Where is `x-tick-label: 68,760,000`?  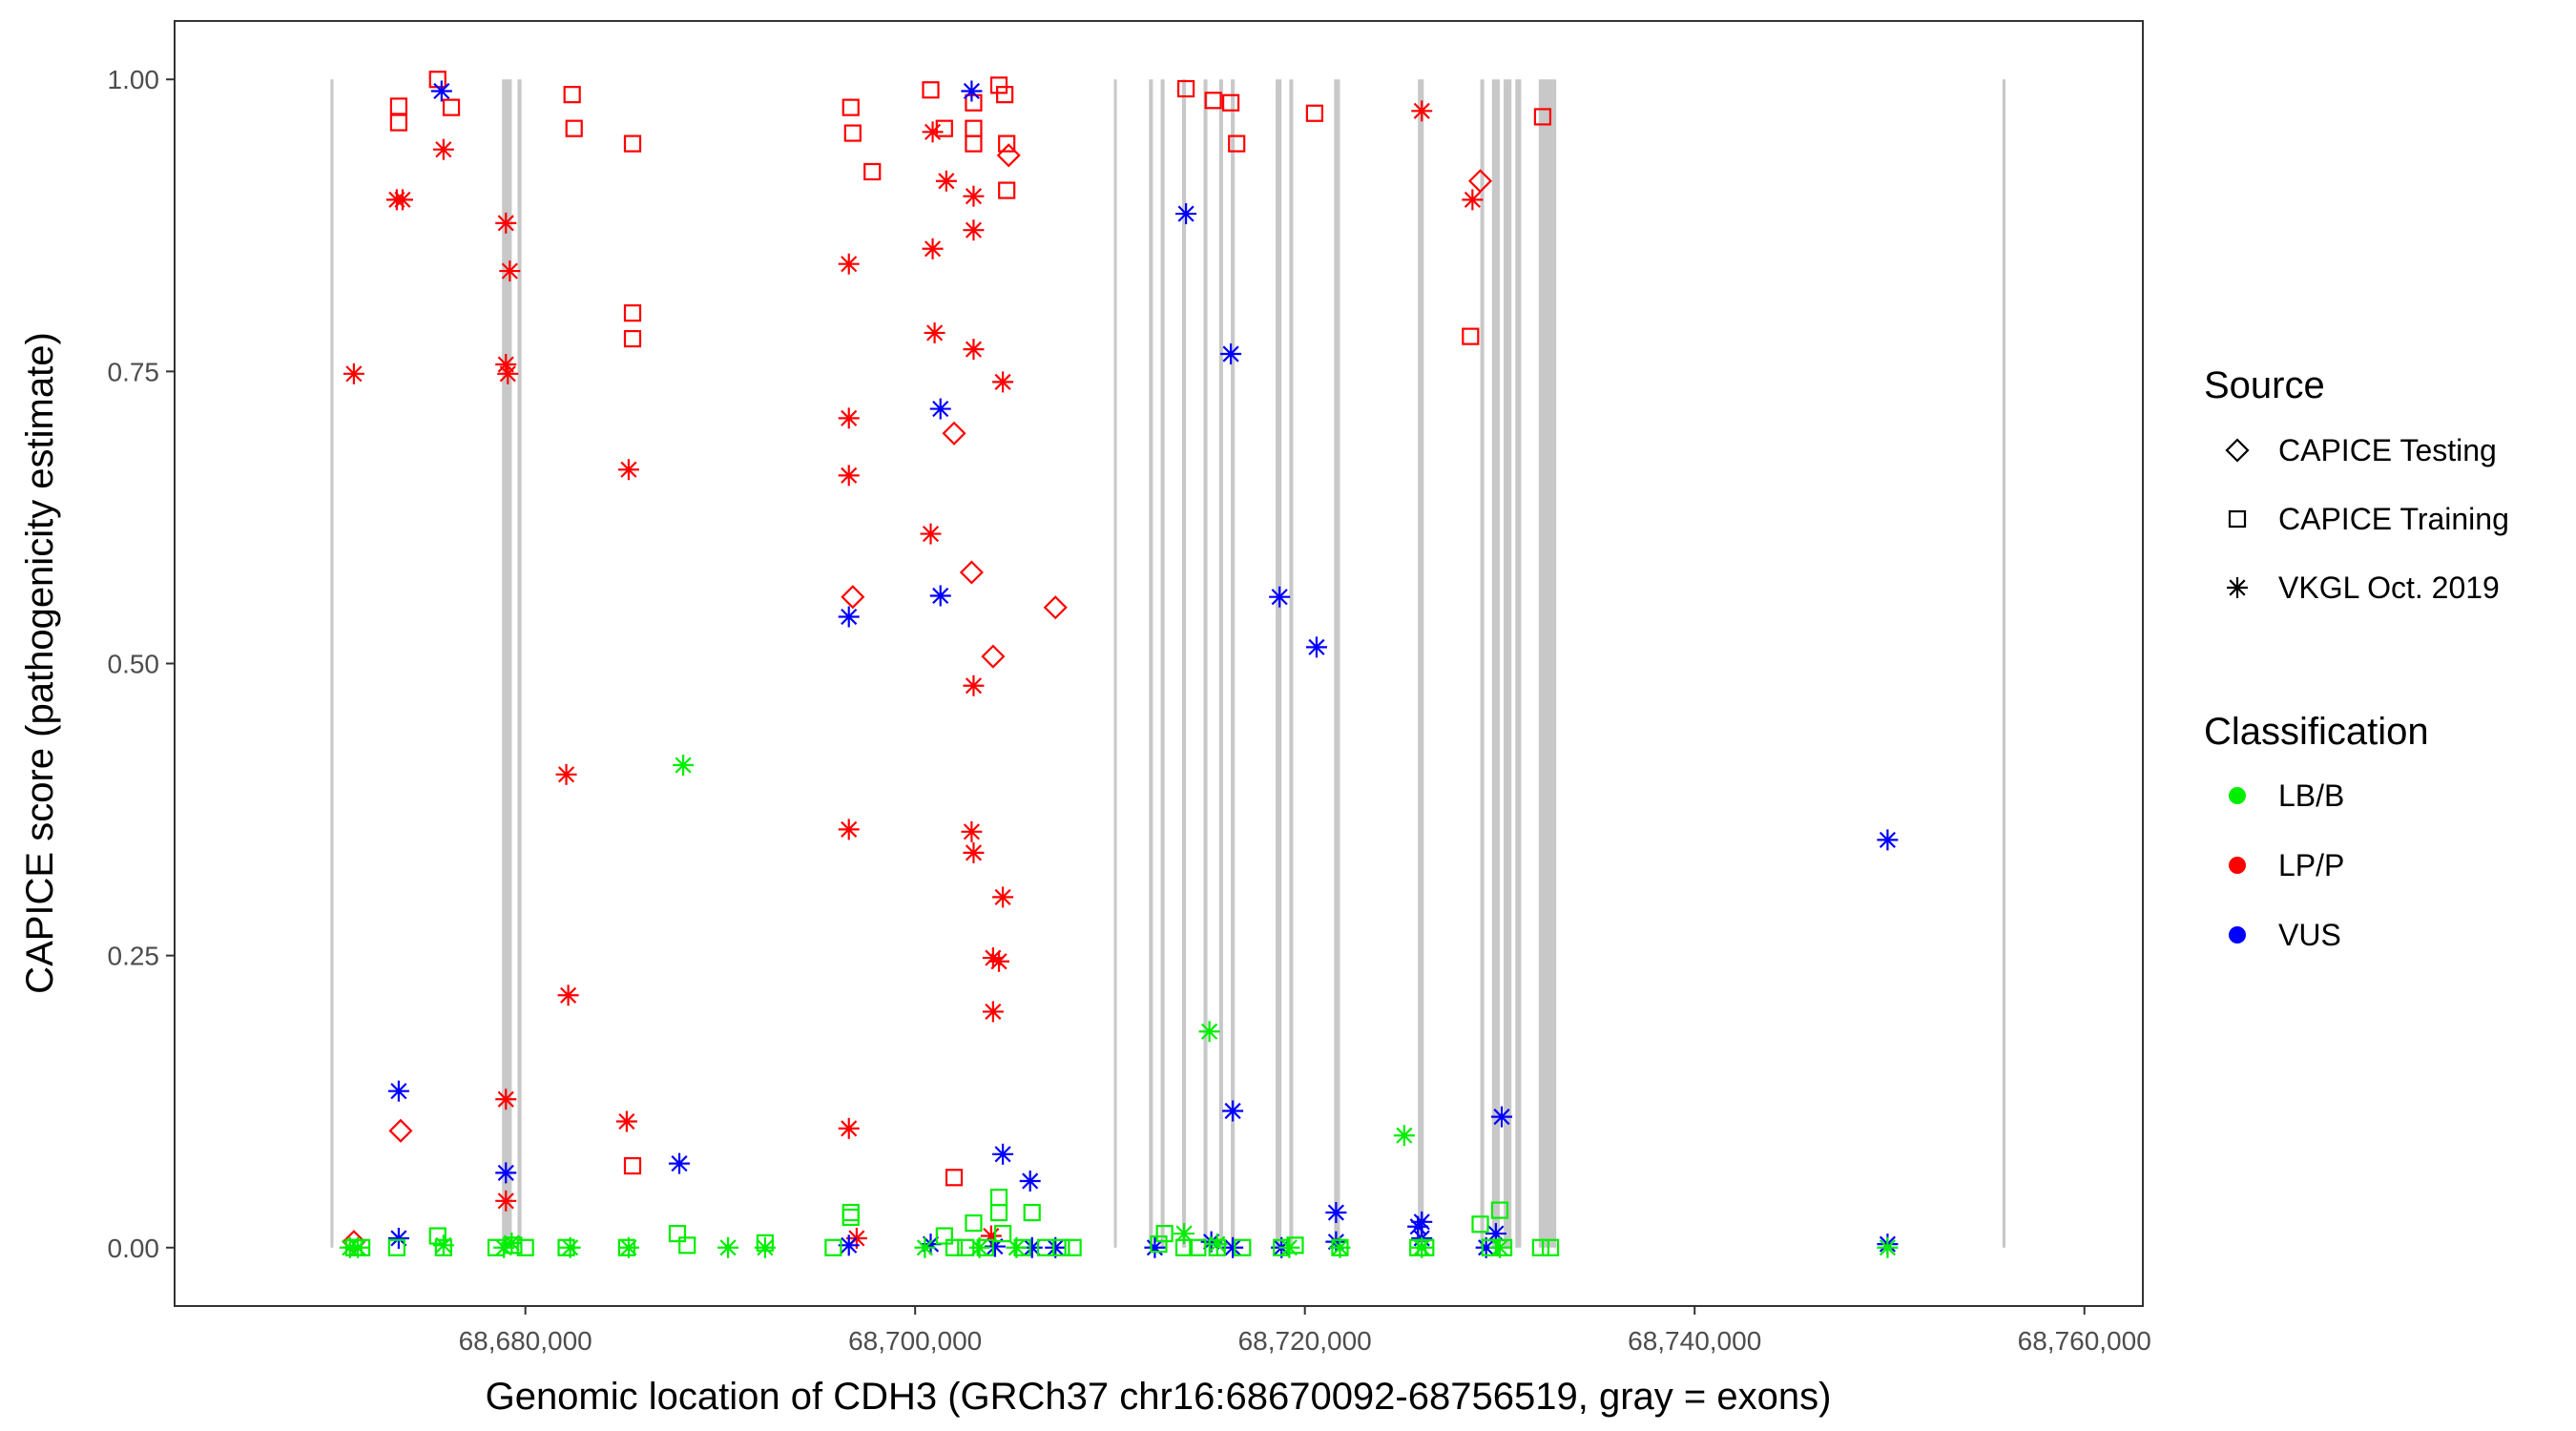 x-tick-label: 68,760,000 is located at coordinates (2084, 1341).